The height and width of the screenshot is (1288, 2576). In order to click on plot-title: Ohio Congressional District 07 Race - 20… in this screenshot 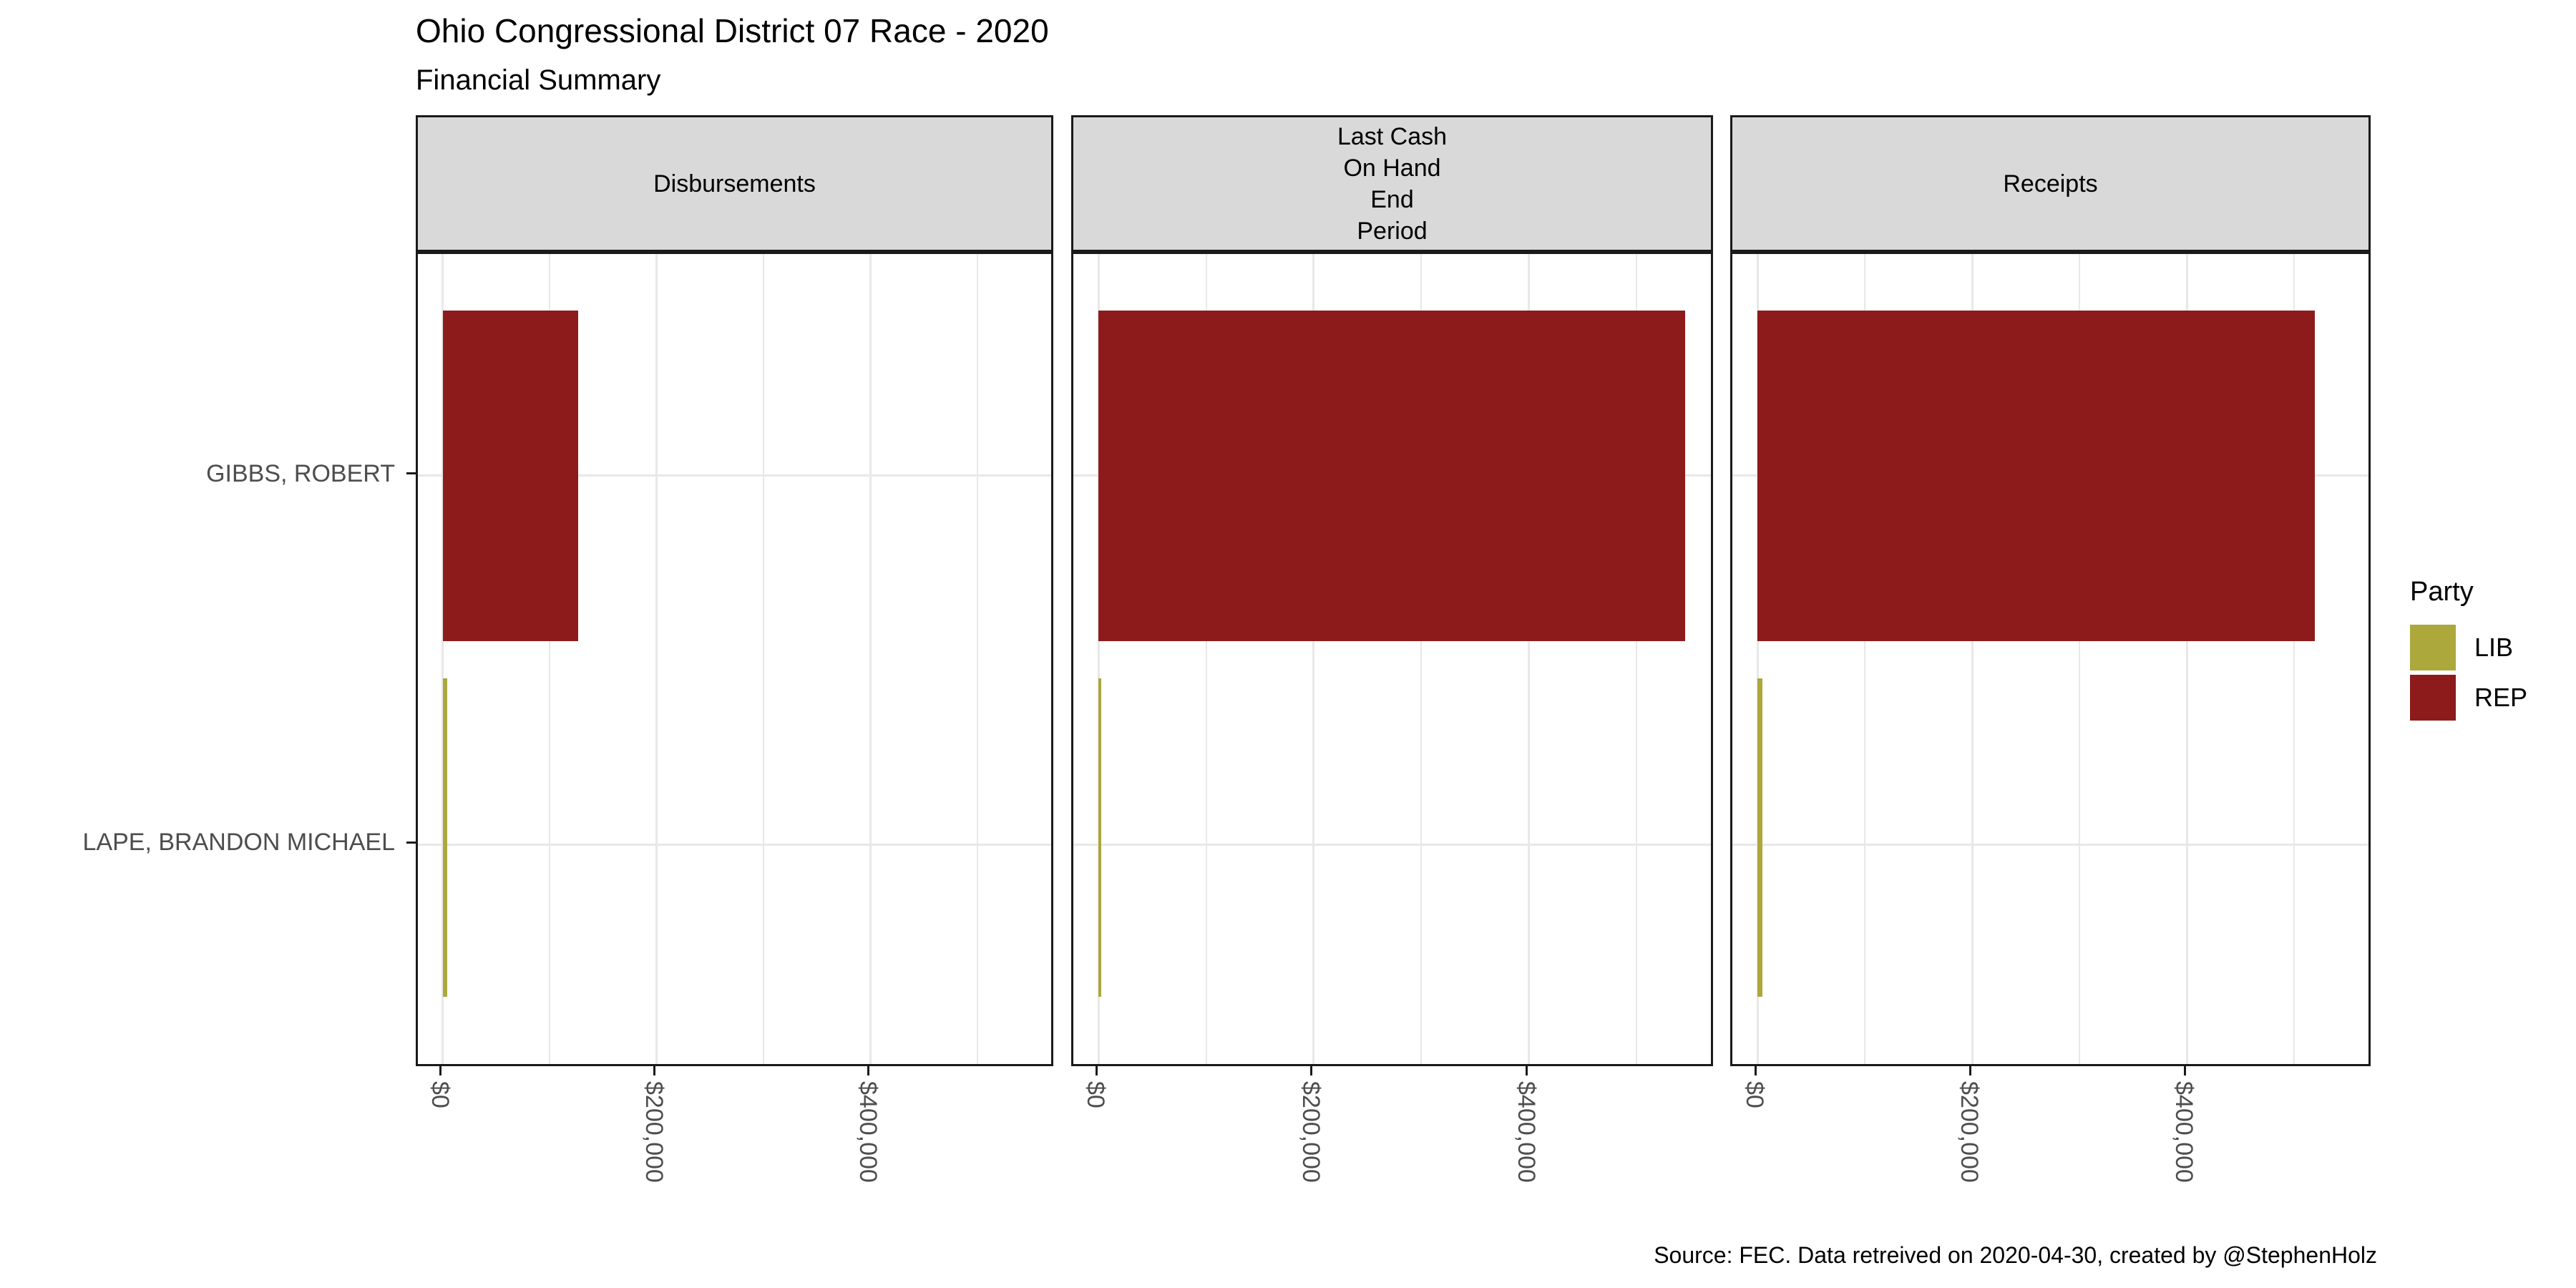, I will do `click(732, 30)`.